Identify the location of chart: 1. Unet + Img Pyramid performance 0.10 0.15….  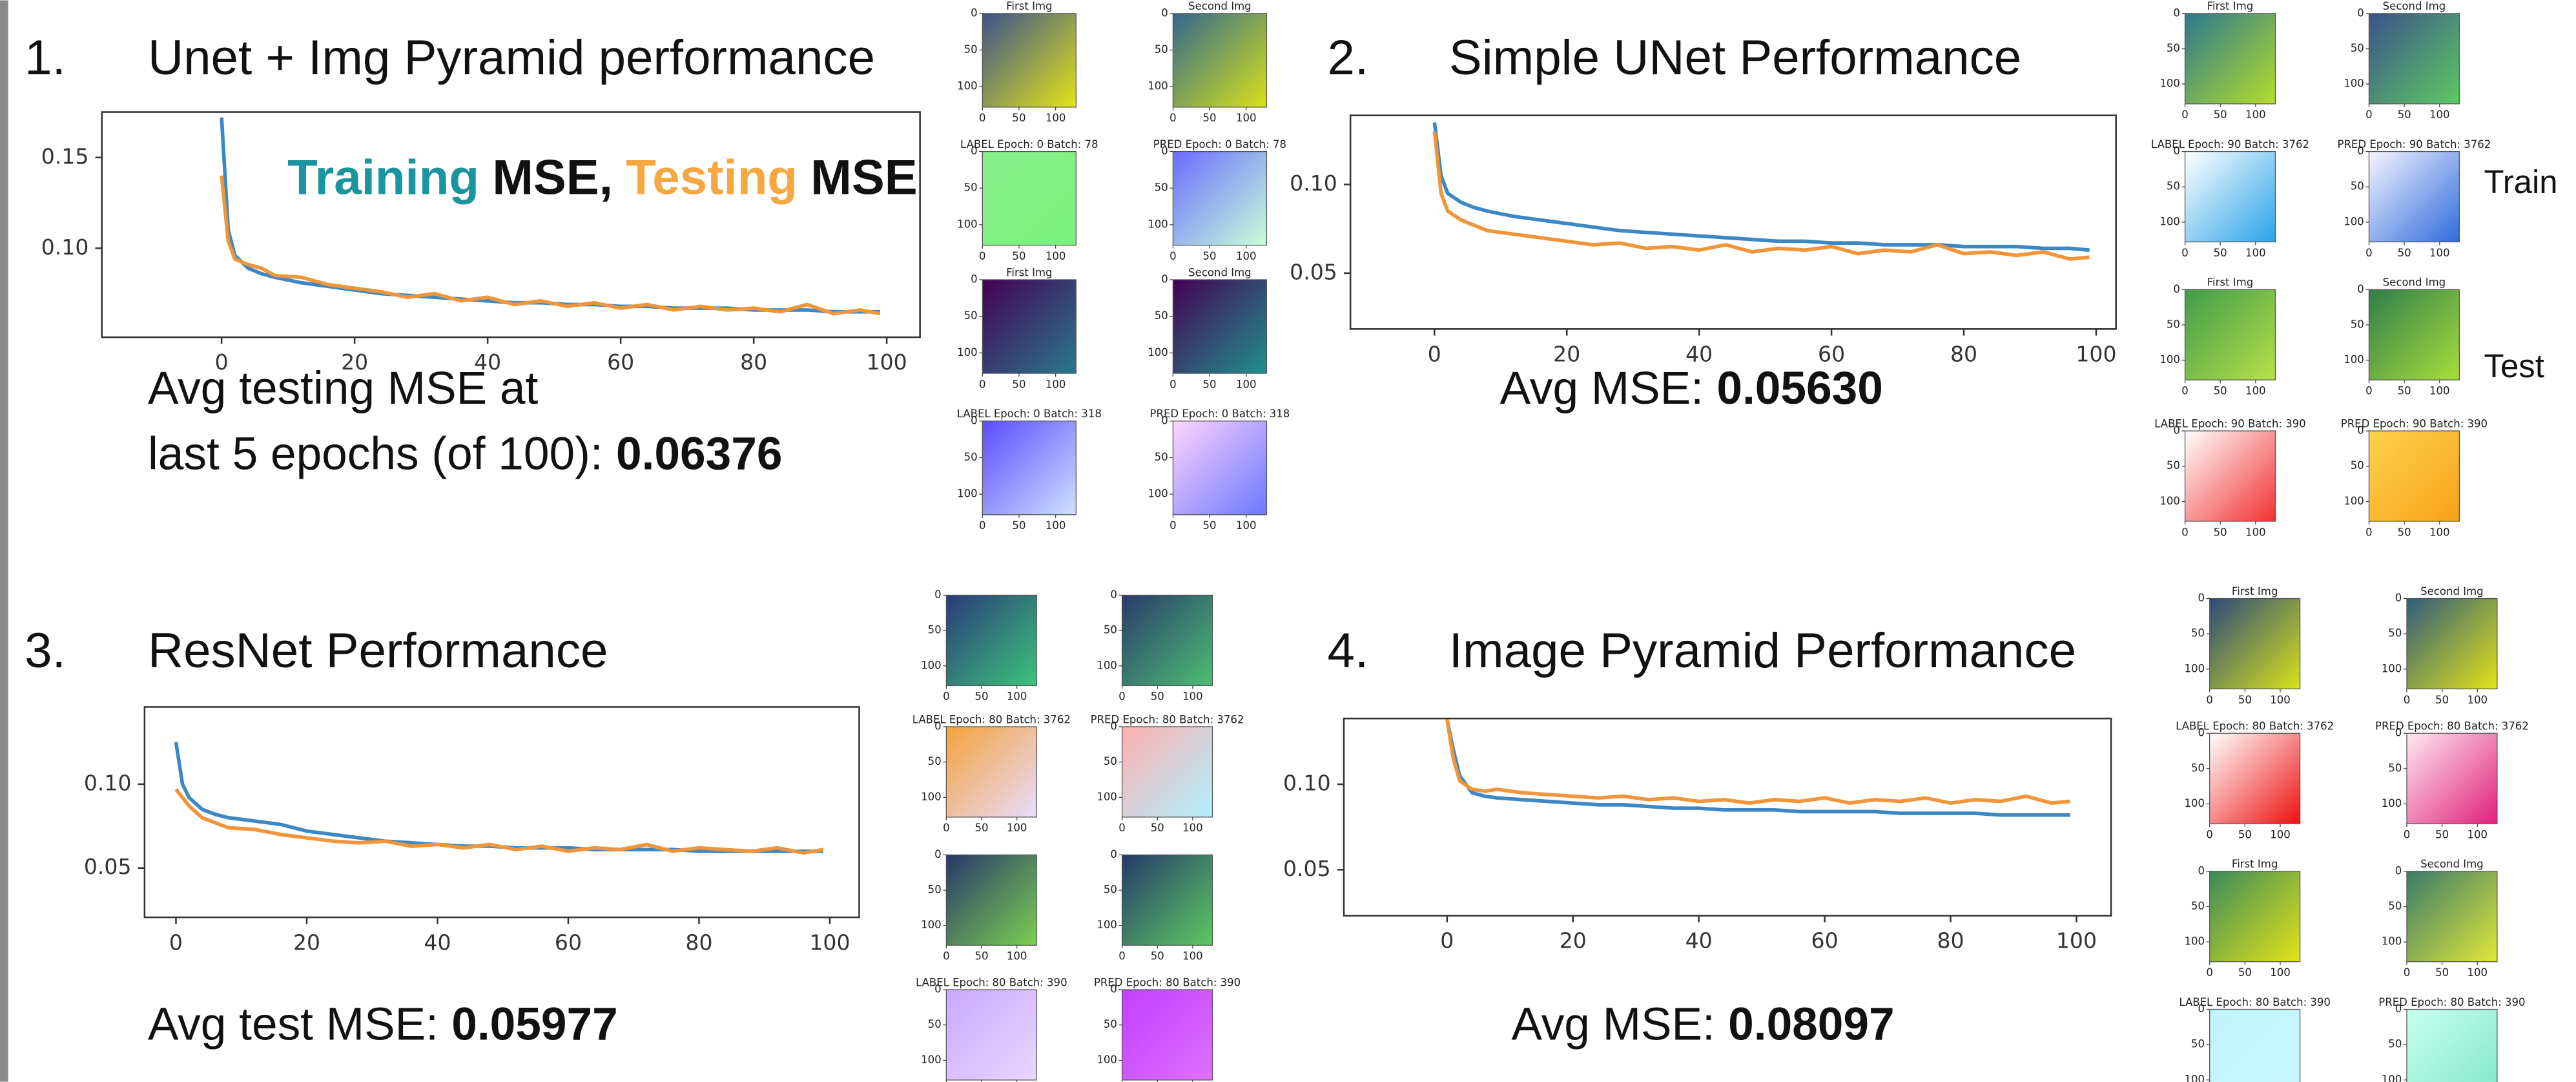
(473, 255).